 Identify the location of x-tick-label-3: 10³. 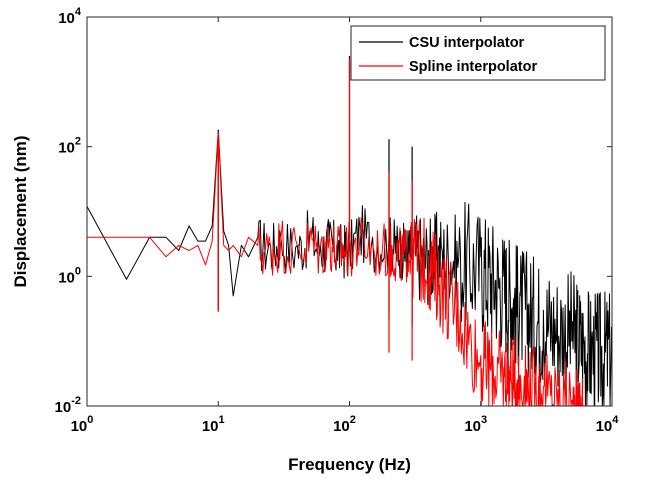
(475, 424).